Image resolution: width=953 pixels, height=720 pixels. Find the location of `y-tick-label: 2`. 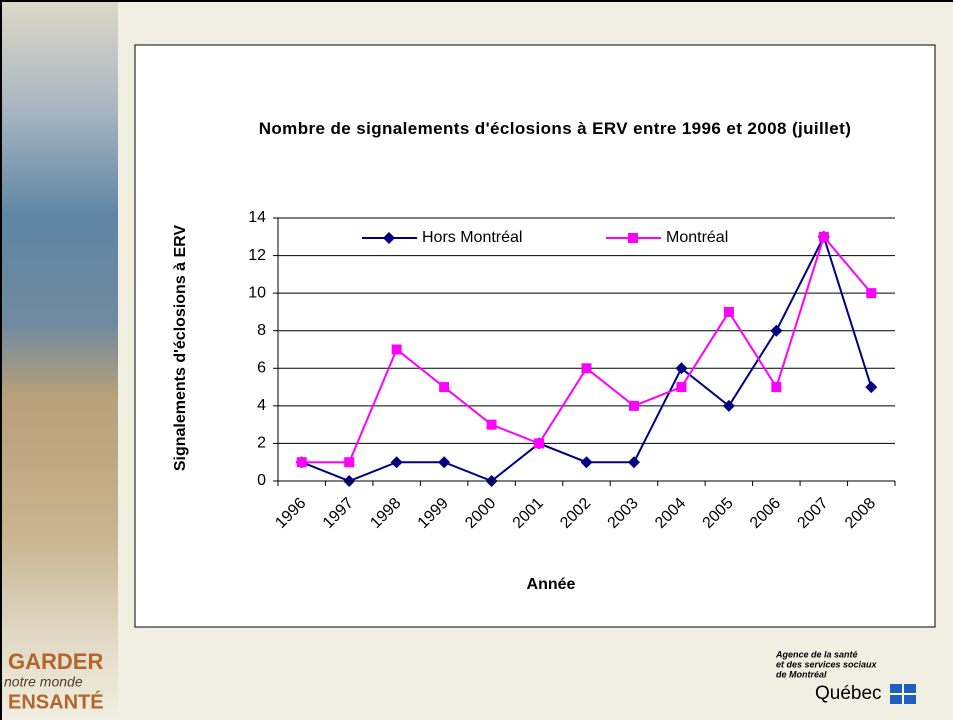

y-tick-label: 2 is located at coordinates (261, 443).